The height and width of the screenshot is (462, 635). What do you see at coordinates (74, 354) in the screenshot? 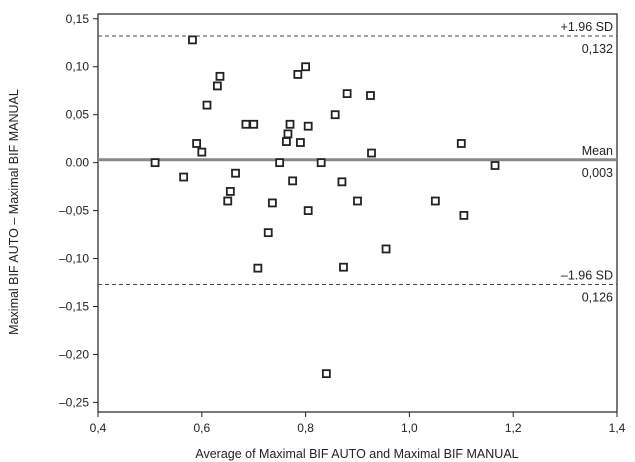
I see `y-tick-label: –0,20` at bounding box center [74, 354].